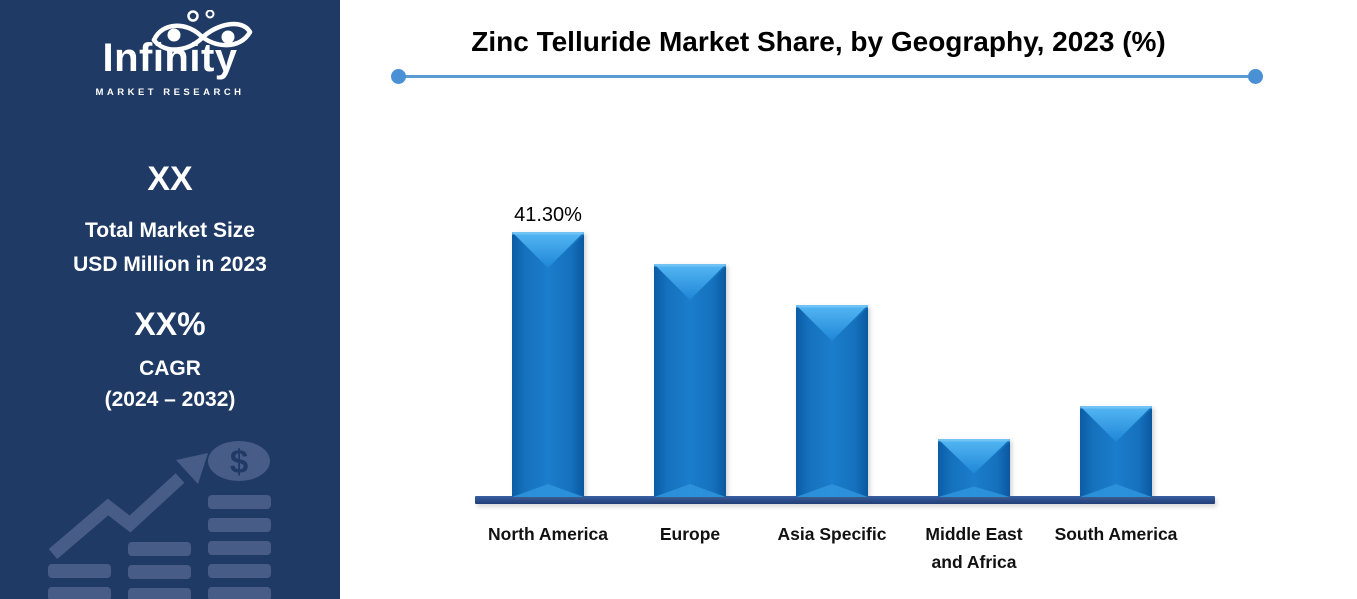 Image resolution: width=1357 pixels, height=599 pixels. I want to click on divider-dot-left-icon, so click(398, 76).